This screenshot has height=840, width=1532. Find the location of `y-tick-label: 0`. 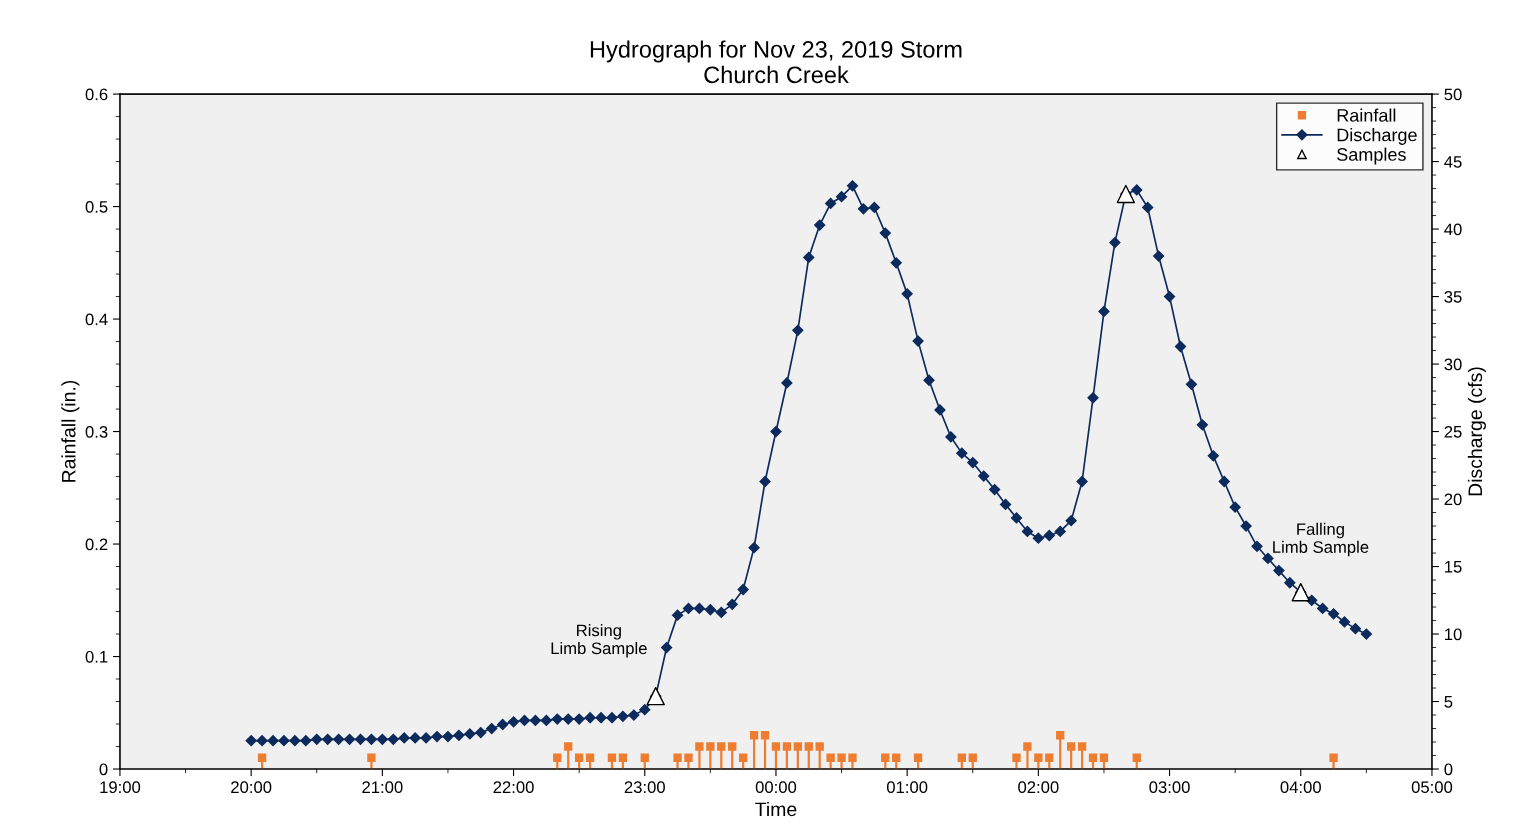

y-tick-label: 0 is located at coordinates (103, 769).